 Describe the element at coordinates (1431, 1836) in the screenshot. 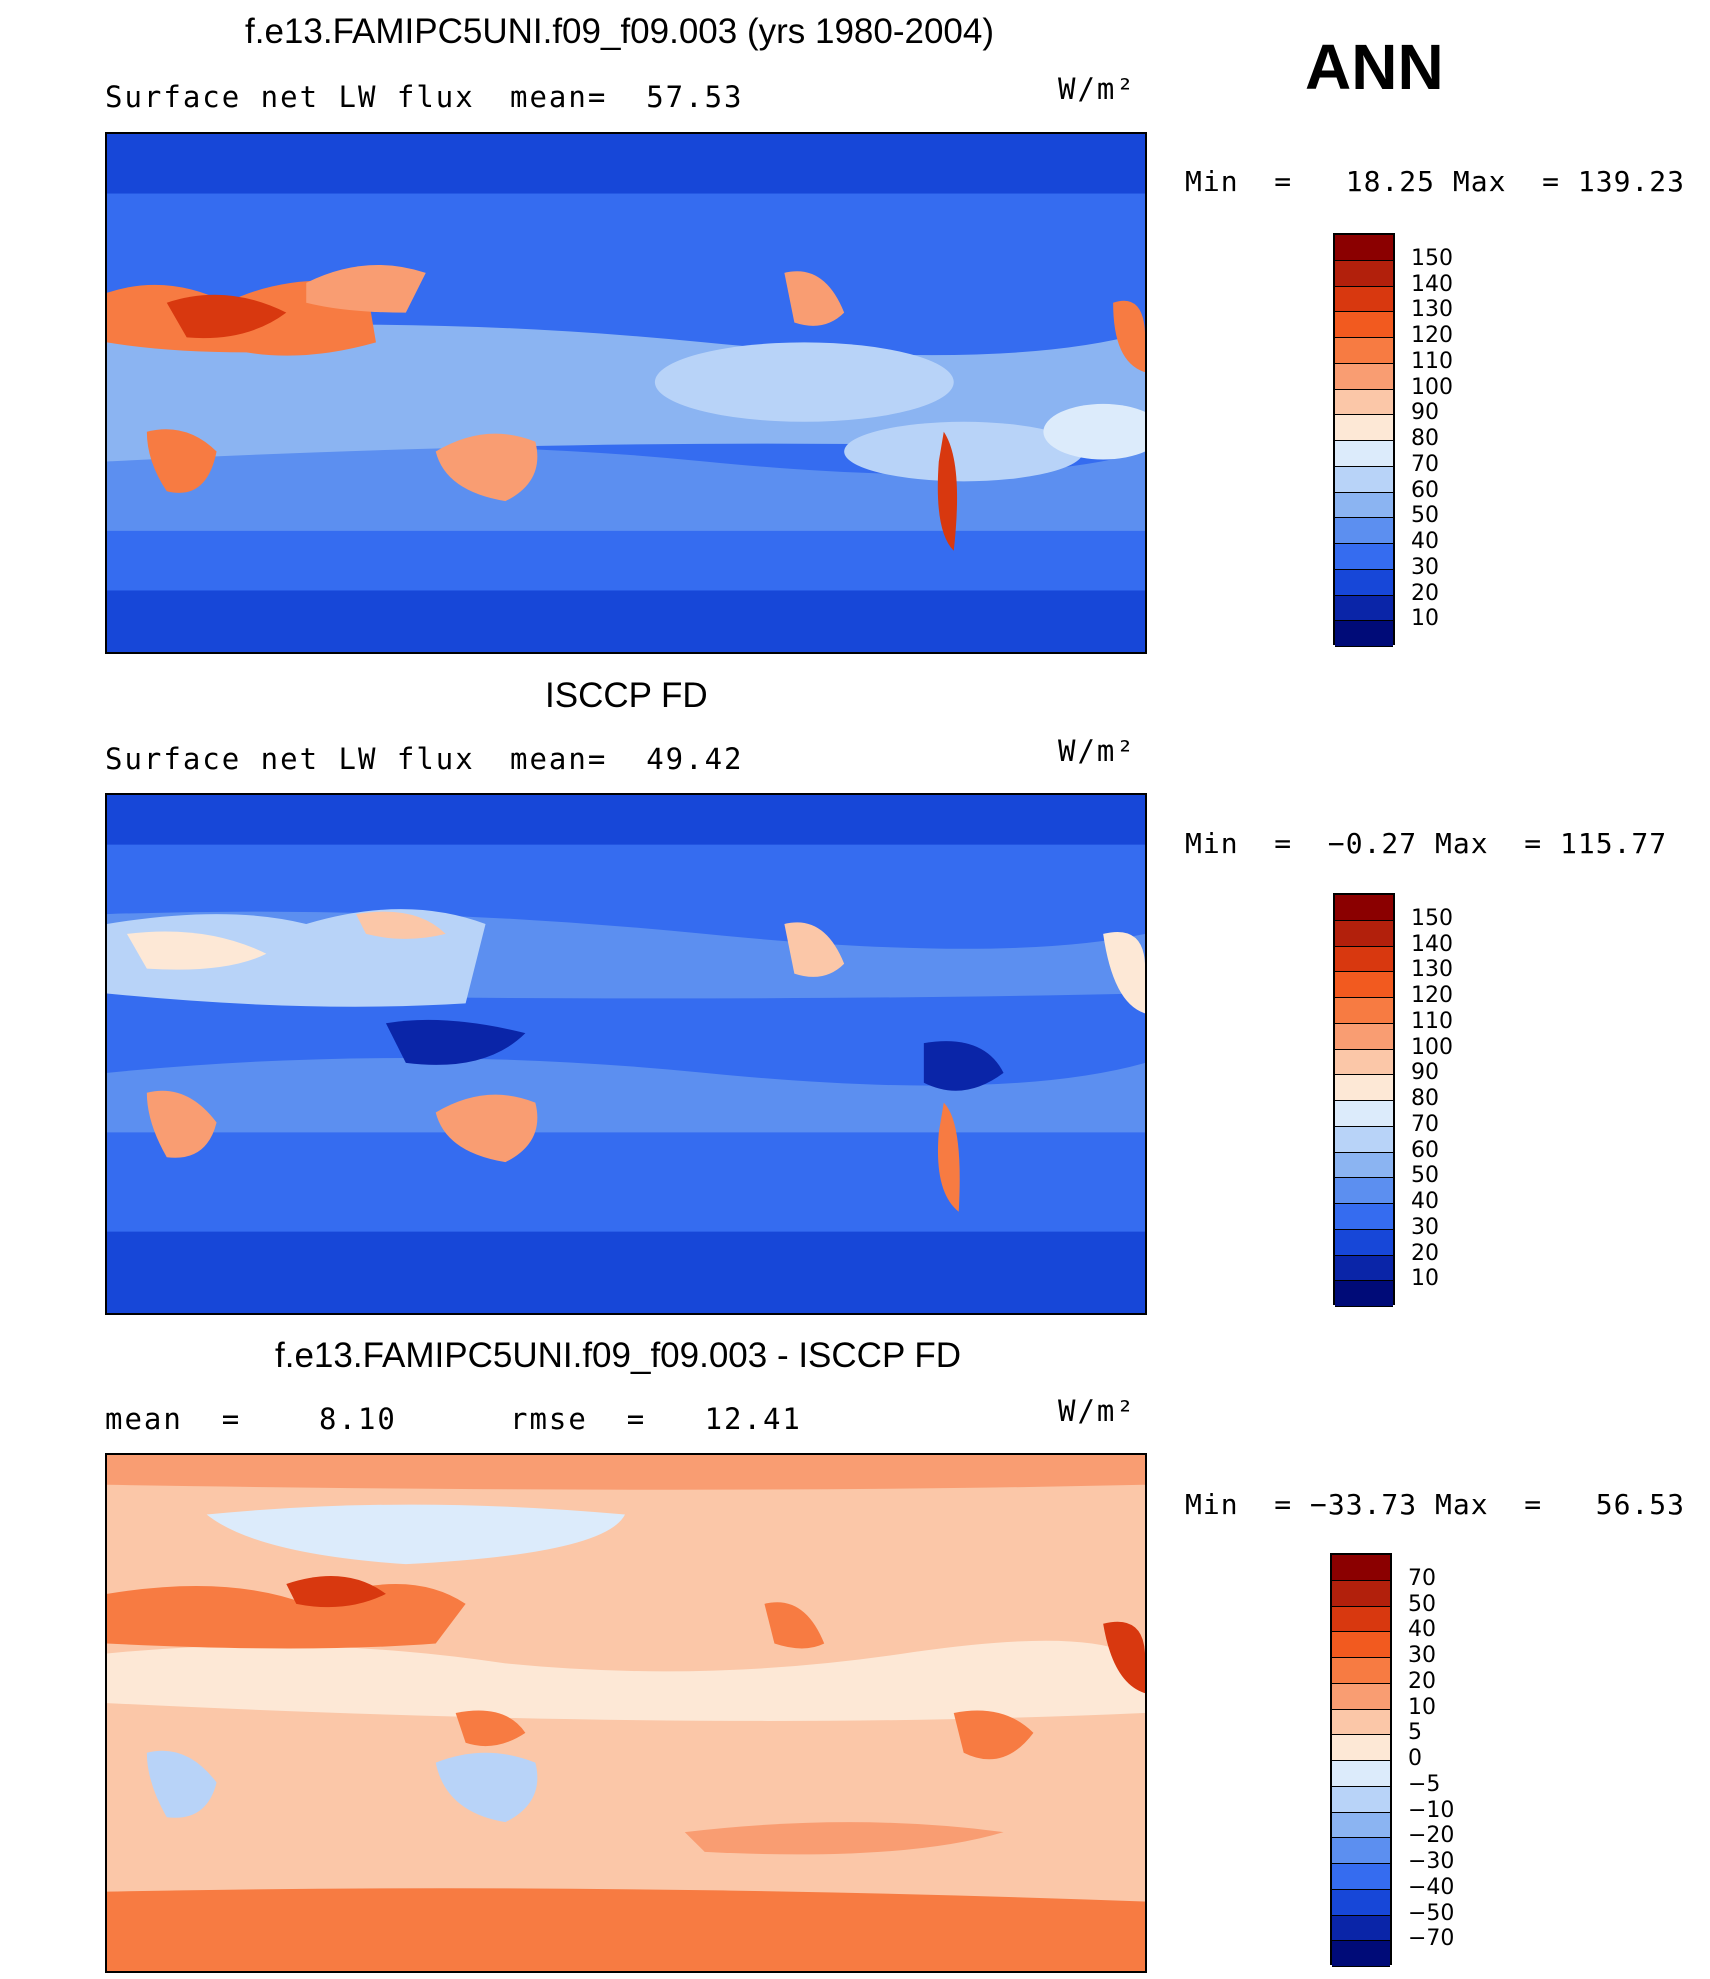

I see `colorbar-tick-label: −20` at that location.